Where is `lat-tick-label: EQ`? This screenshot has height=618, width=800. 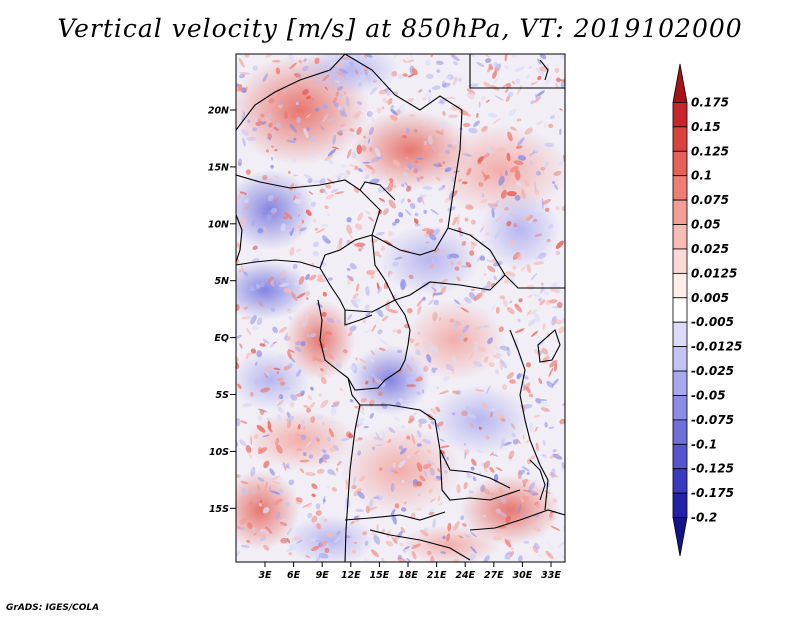 lat-tick-label: EQ is located at coordinates (221, 338).